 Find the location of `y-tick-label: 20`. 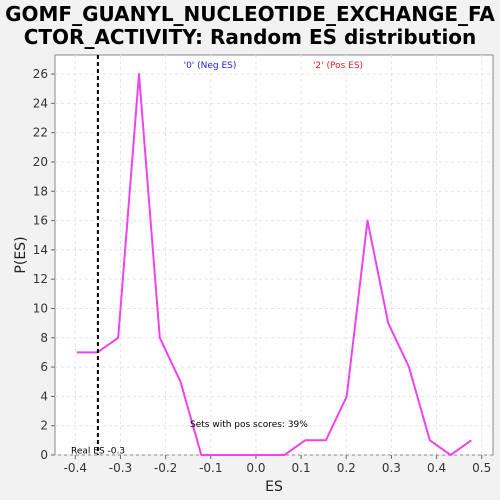

y-tick-label: 20 is located at coordinates (40, 162).